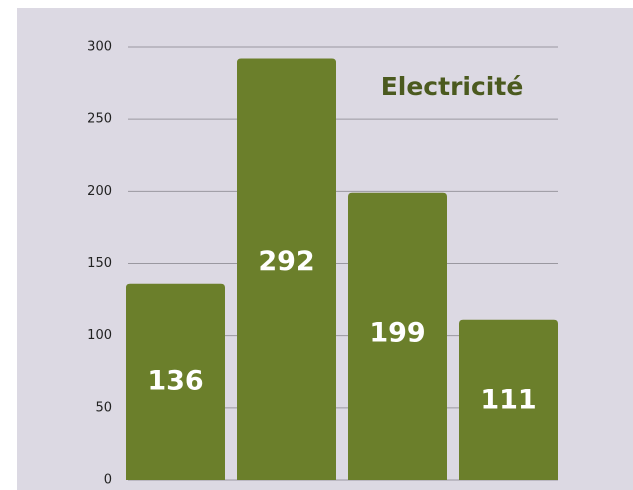 The width and height of the screenshot is (633, 490). Describe the element at coordinates (108, 480) in the screenshot. I see `y-tick-label: 0` at that location.